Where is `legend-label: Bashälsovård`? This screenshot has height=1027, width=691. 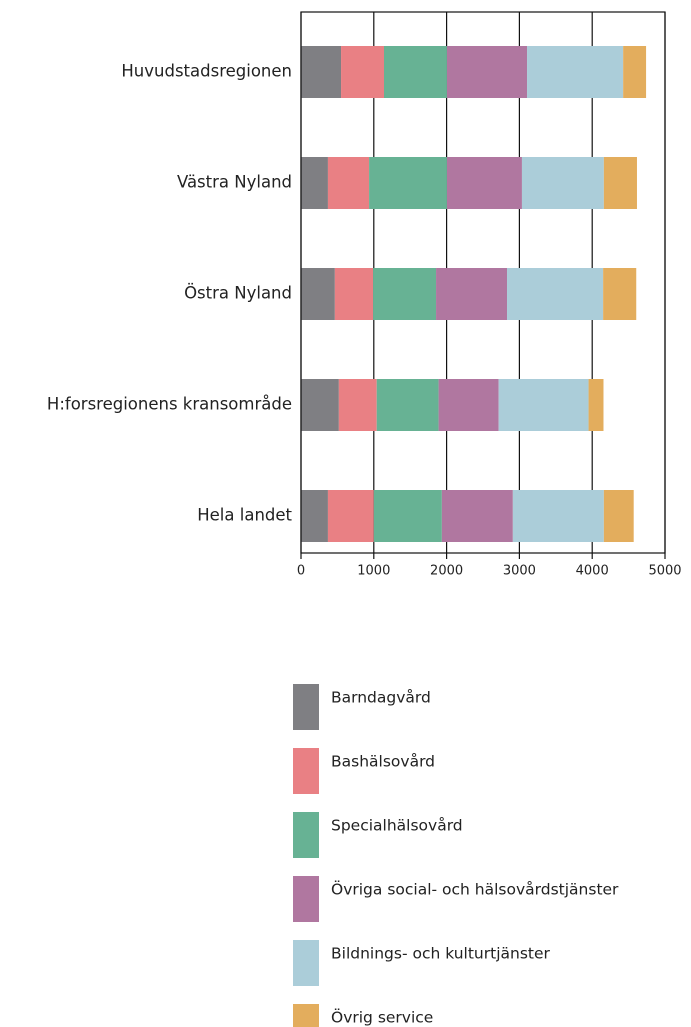
legend-label: Bashälsovård is located at coordinates (383, 762).